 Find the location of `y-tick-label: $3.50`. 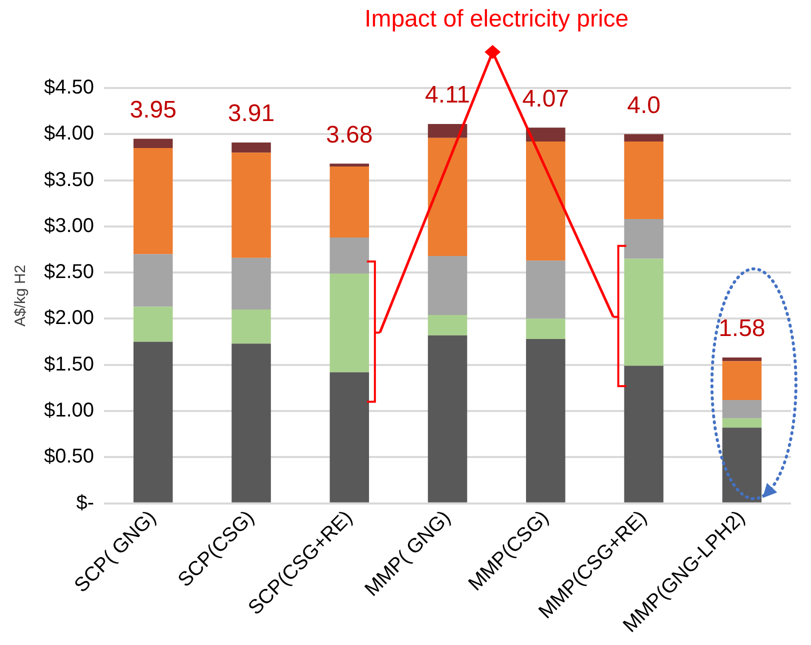

y-tick-label: $3.50 is located at coordinates (69, 179).